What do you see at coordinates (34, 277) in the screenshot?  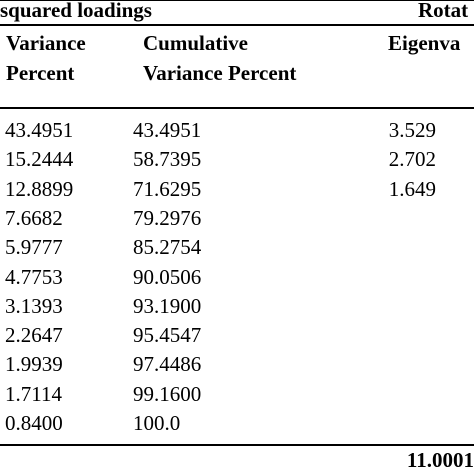 I see `cell-variance-percent: 4.7753` at bounding box center [34, 277].